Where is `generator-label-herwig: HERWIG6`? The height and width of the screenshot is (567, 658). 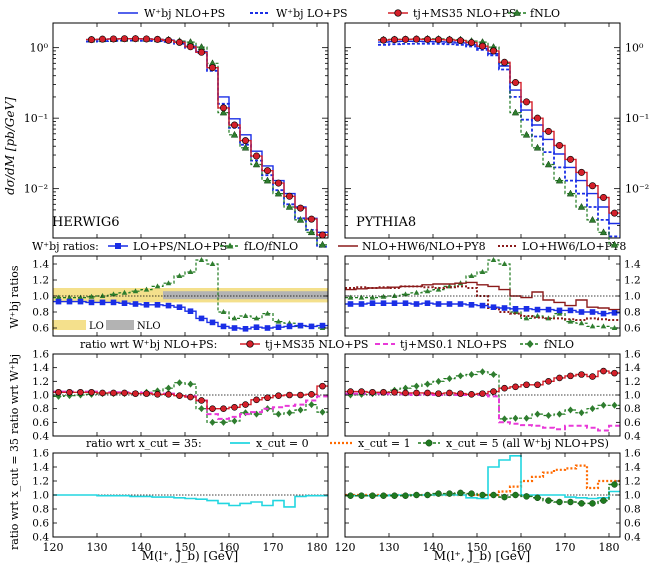
generator-label-herwig: HERWIG6 is located at coordinates (85, 222).